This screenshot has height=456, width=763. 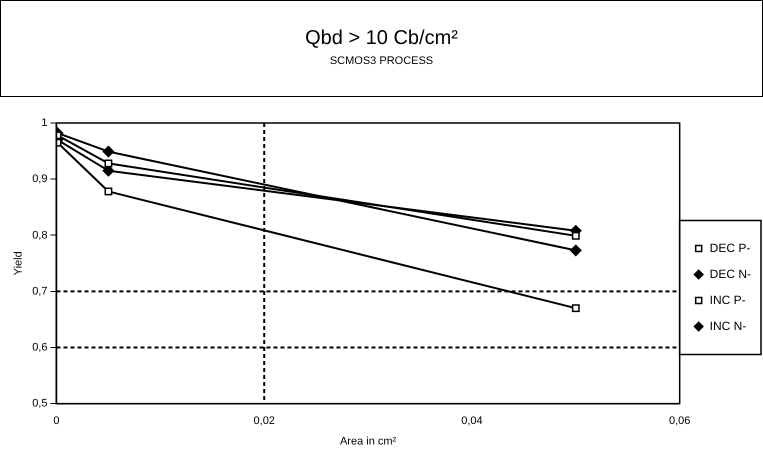 What do you see at coordinates (731, 273) in the screenshot?
I see `legend-label: DEC N-` at bounding box center [731, 273].